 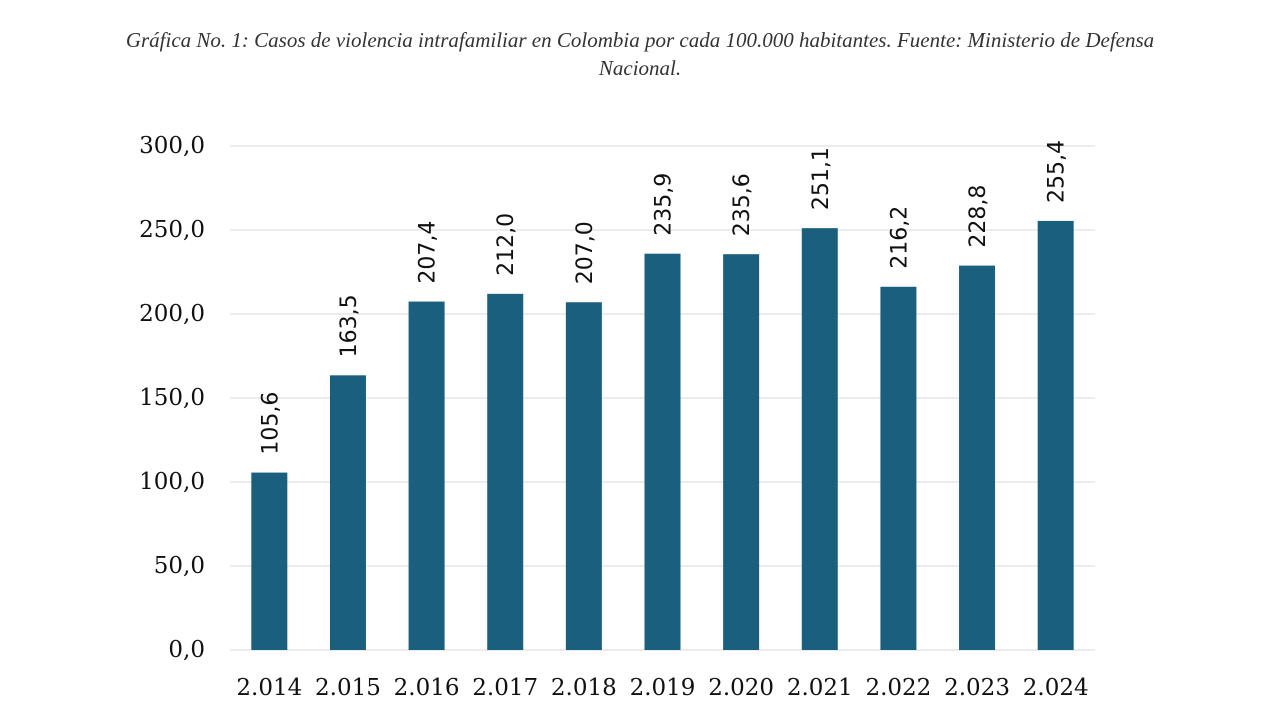 I want to click on x-tick-label: 2.017, so click(x=505, y=688).